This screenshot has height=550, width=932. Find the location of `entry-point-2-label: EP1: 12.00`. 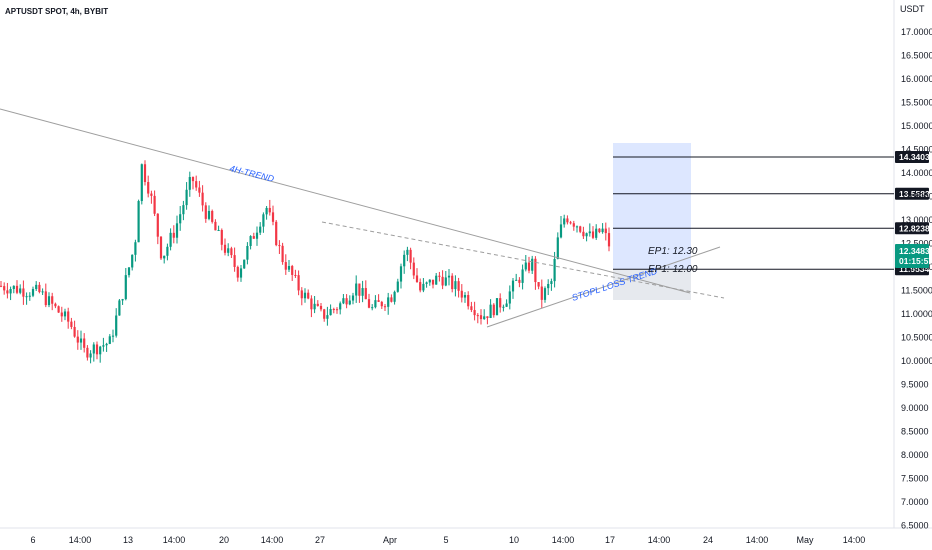

entry-point-2-label: EP1: 12.00 is located at coordinates (673, 269).